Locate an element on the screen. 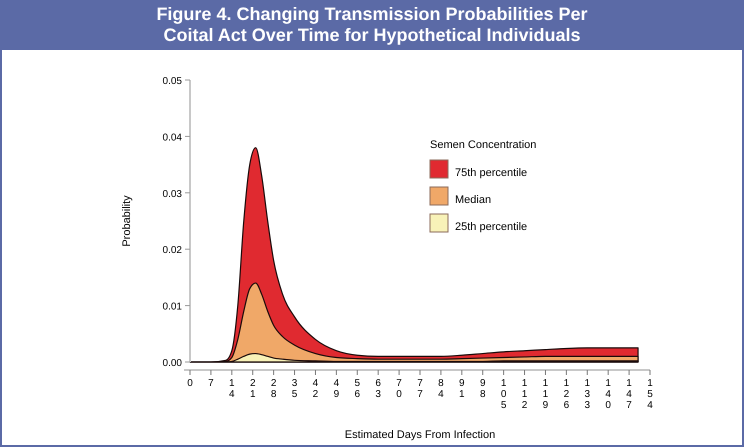  legend-label: Median is located at coordinates (473, 200).